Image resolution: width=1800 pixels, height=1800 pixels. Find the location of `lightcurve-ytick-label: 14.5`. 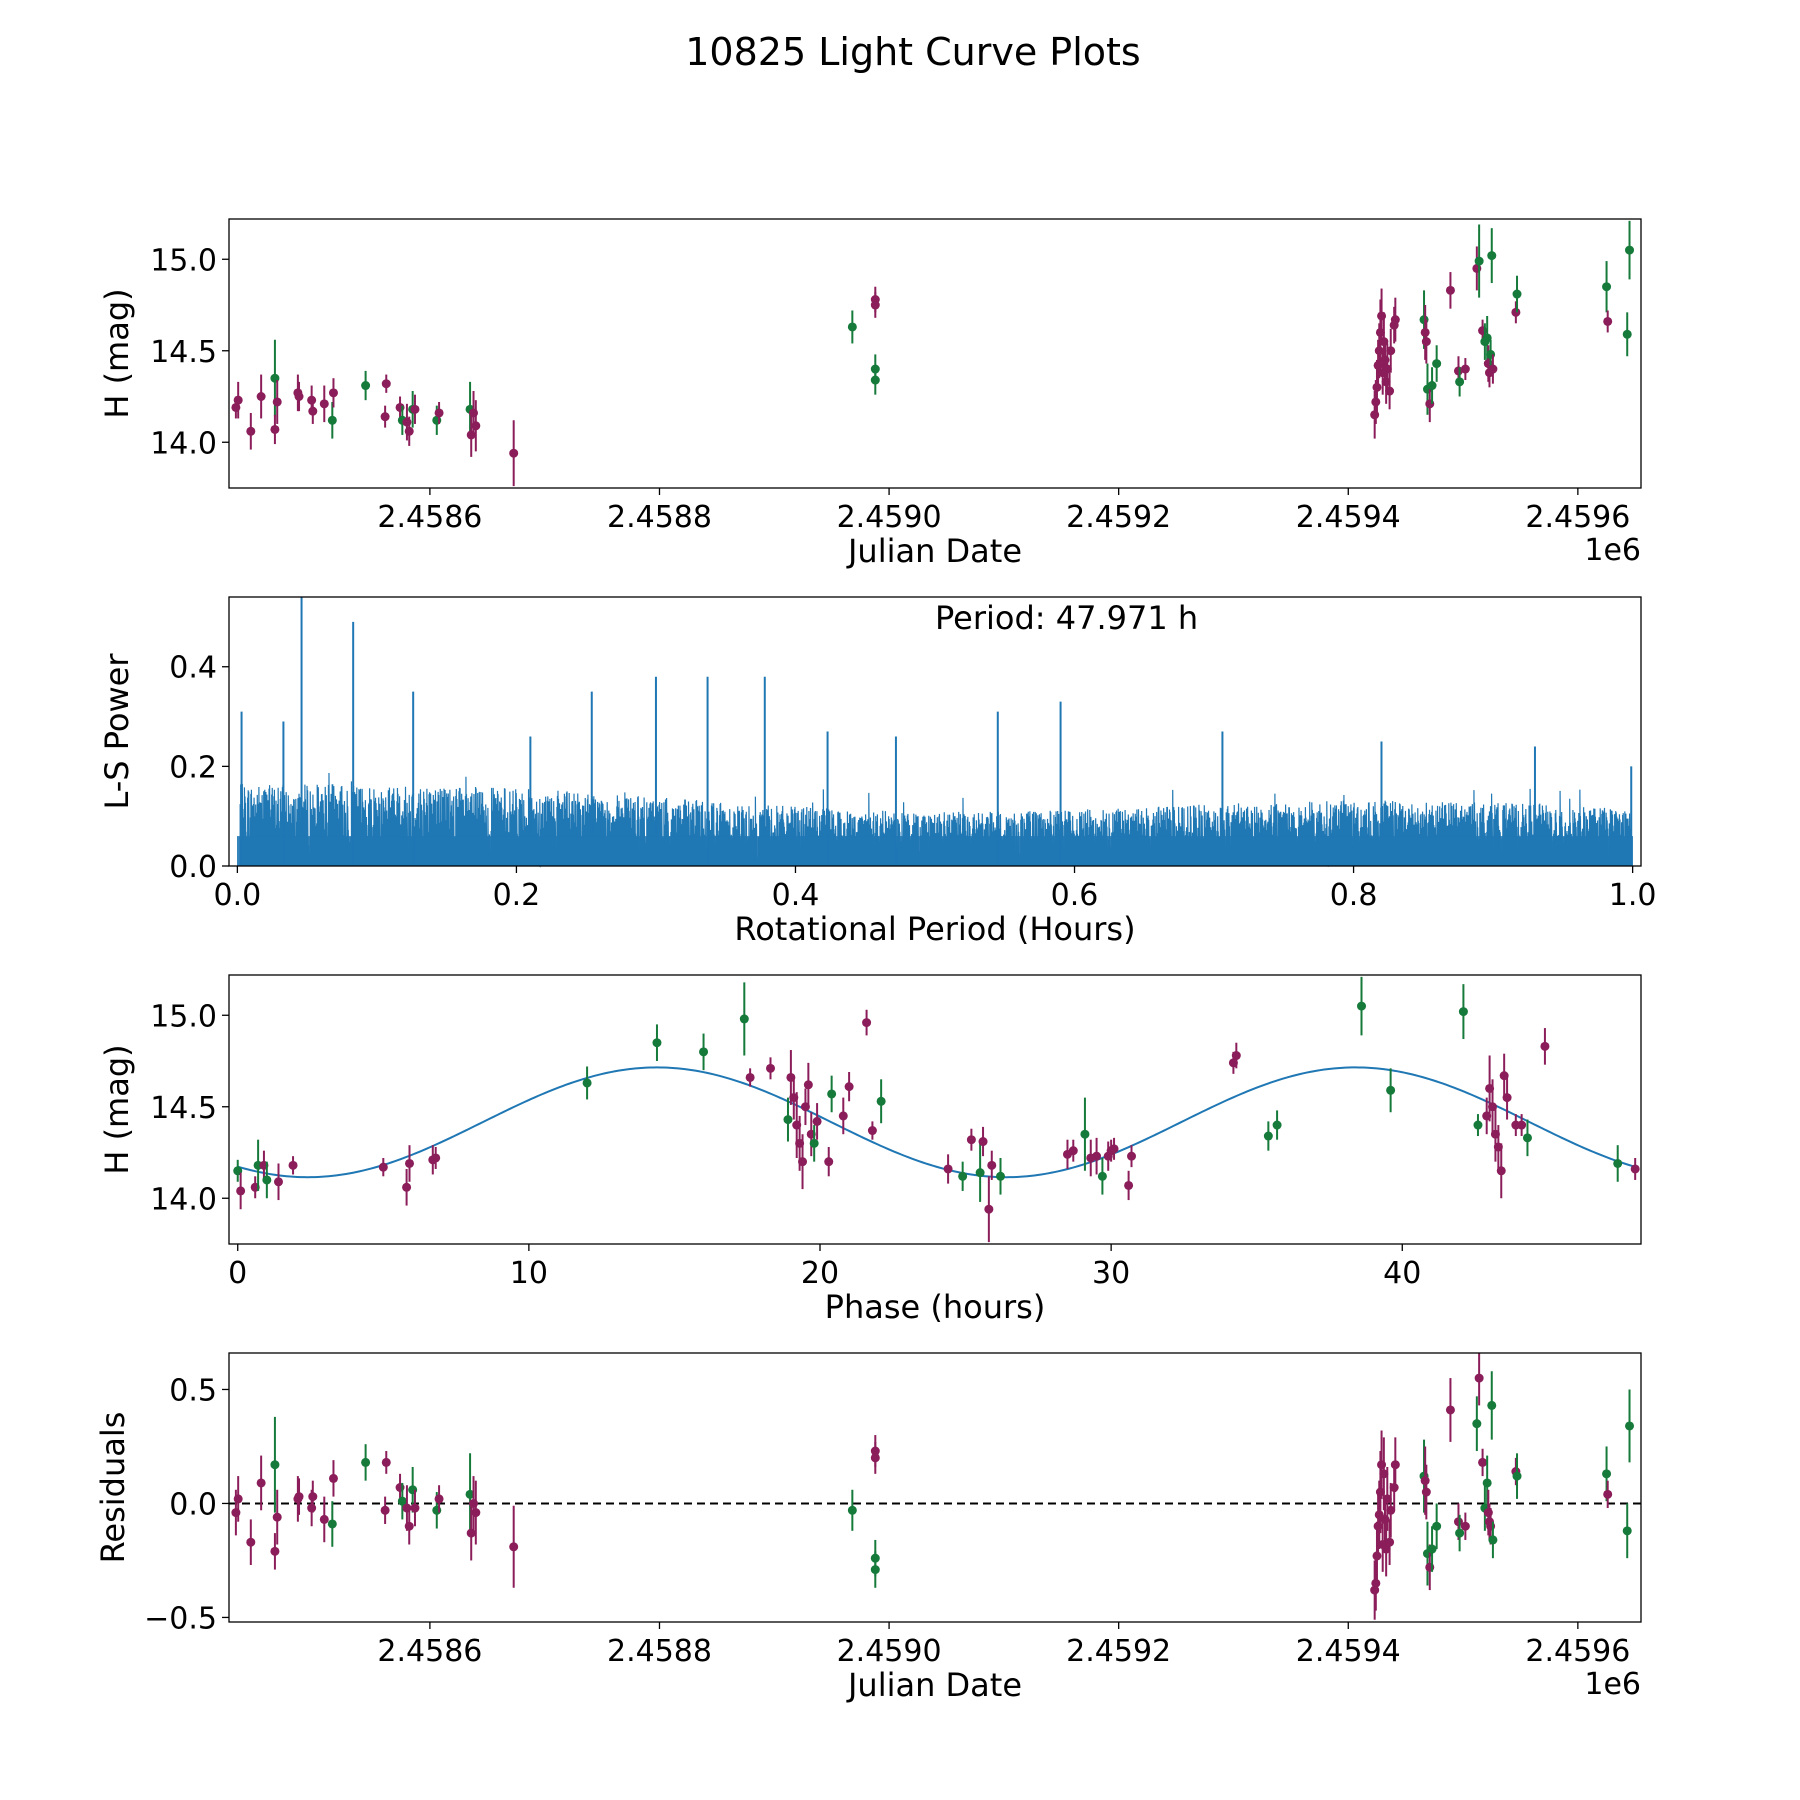

lightcurve-ytick-label: 14.5 is located at coordinates (183, 352).